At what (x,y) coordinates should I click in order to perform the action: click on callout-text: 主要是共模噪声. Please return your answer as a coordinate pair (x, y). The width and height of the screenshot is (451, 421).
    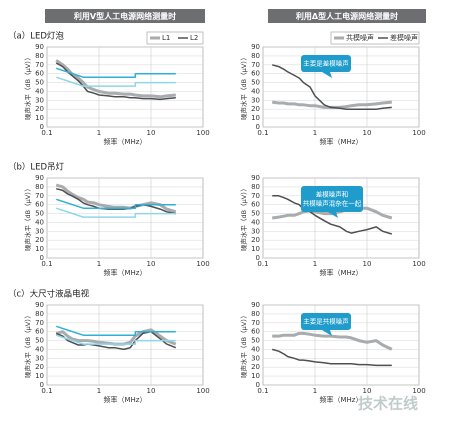
    Looking at the image, I should click on (326, 321).